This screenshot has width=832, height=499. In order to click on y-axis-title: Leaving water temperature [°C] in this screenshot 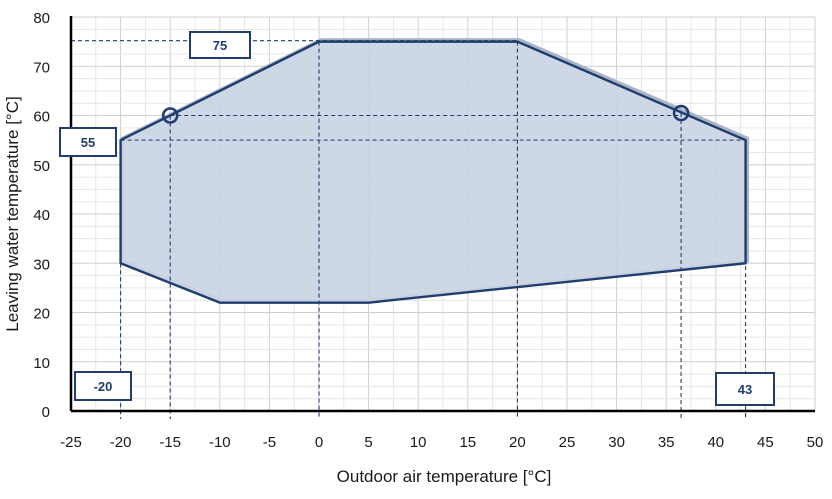, I will do `click(12, 213)`.